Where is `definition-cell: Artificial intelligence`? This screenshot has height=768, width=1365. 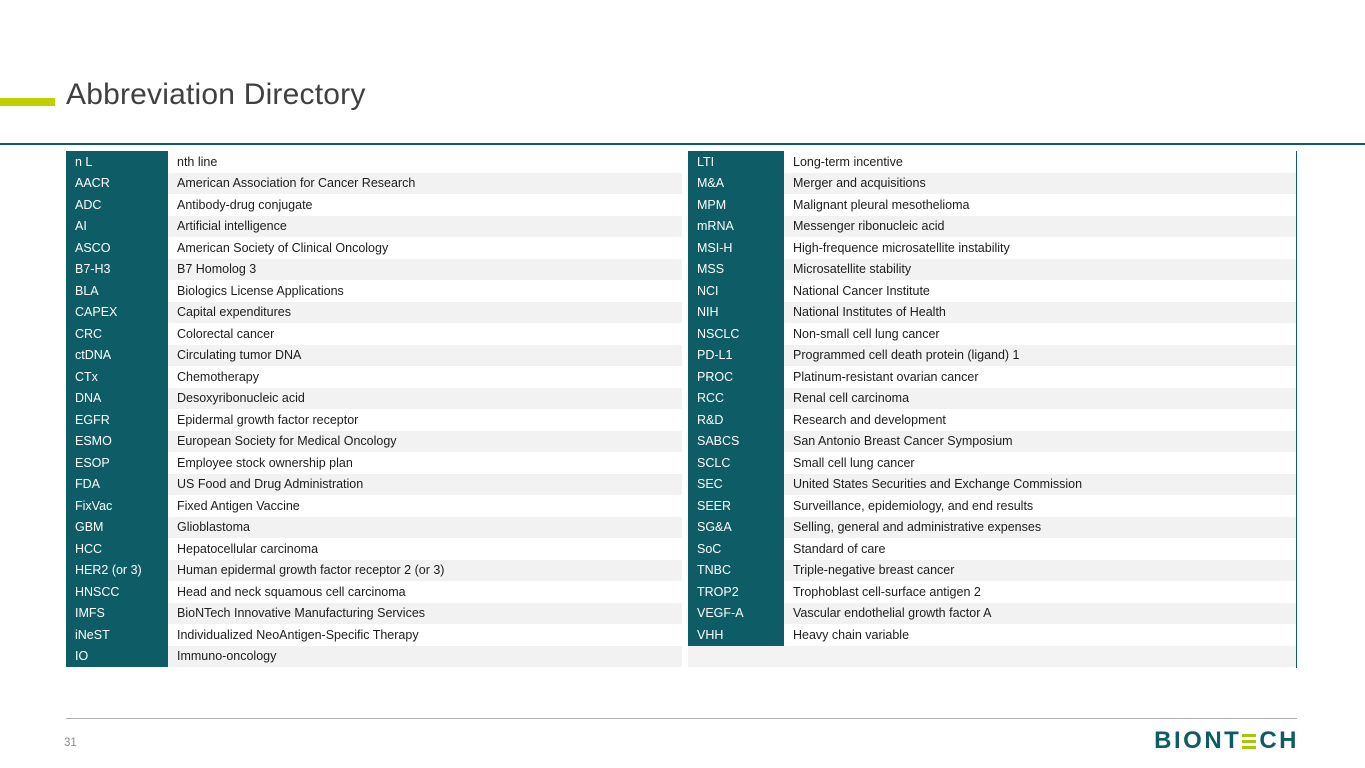 definition-cell: Artificial intelligence is located at coordinates (425, 226).